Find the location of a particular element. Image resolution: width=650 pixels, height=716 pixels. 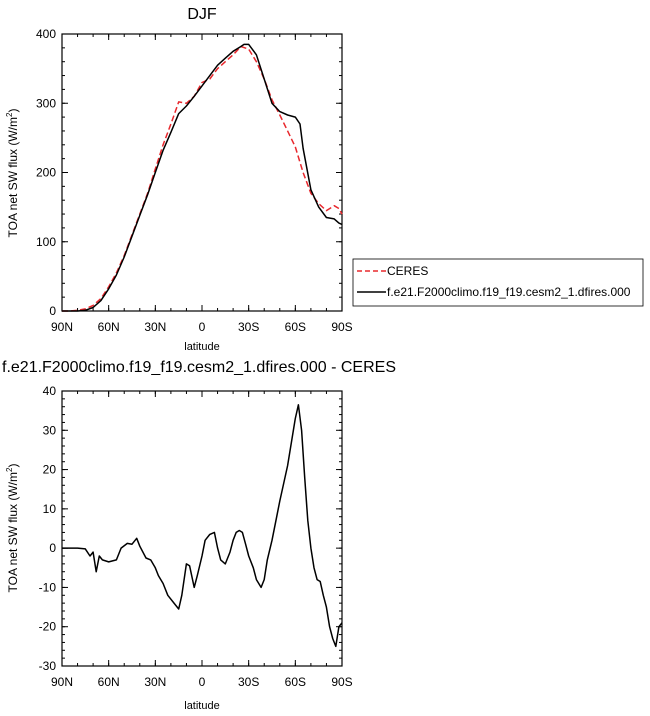

bottom-panel-x-tick-label: 90S is located at coordinates (341, 682).